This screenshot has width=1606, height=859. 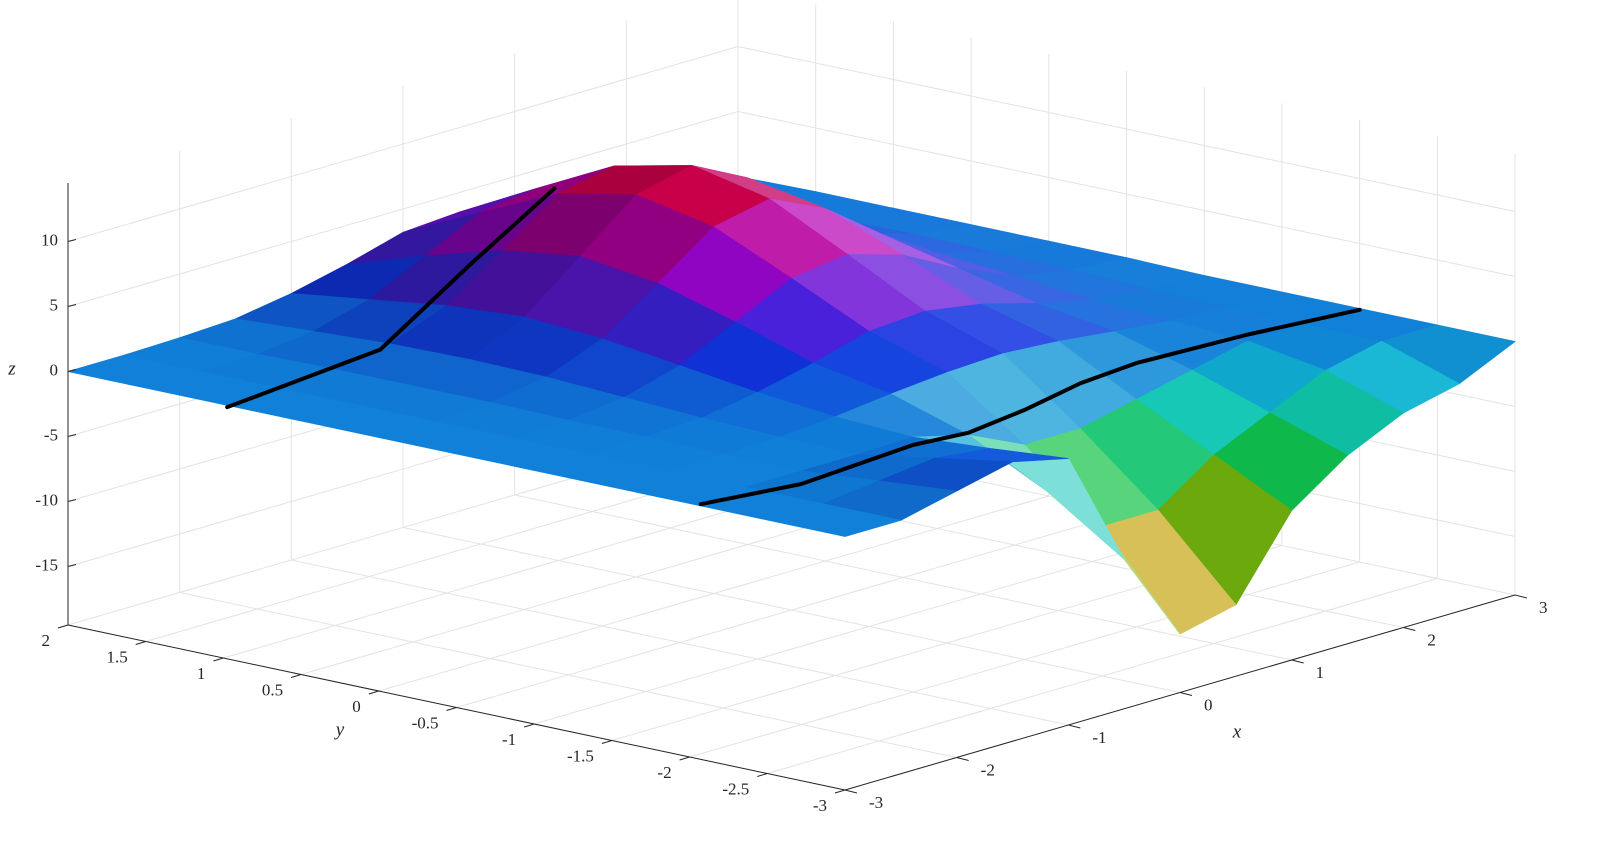 I want to click on y-tick-label: -3, so click(x=820, y=805).